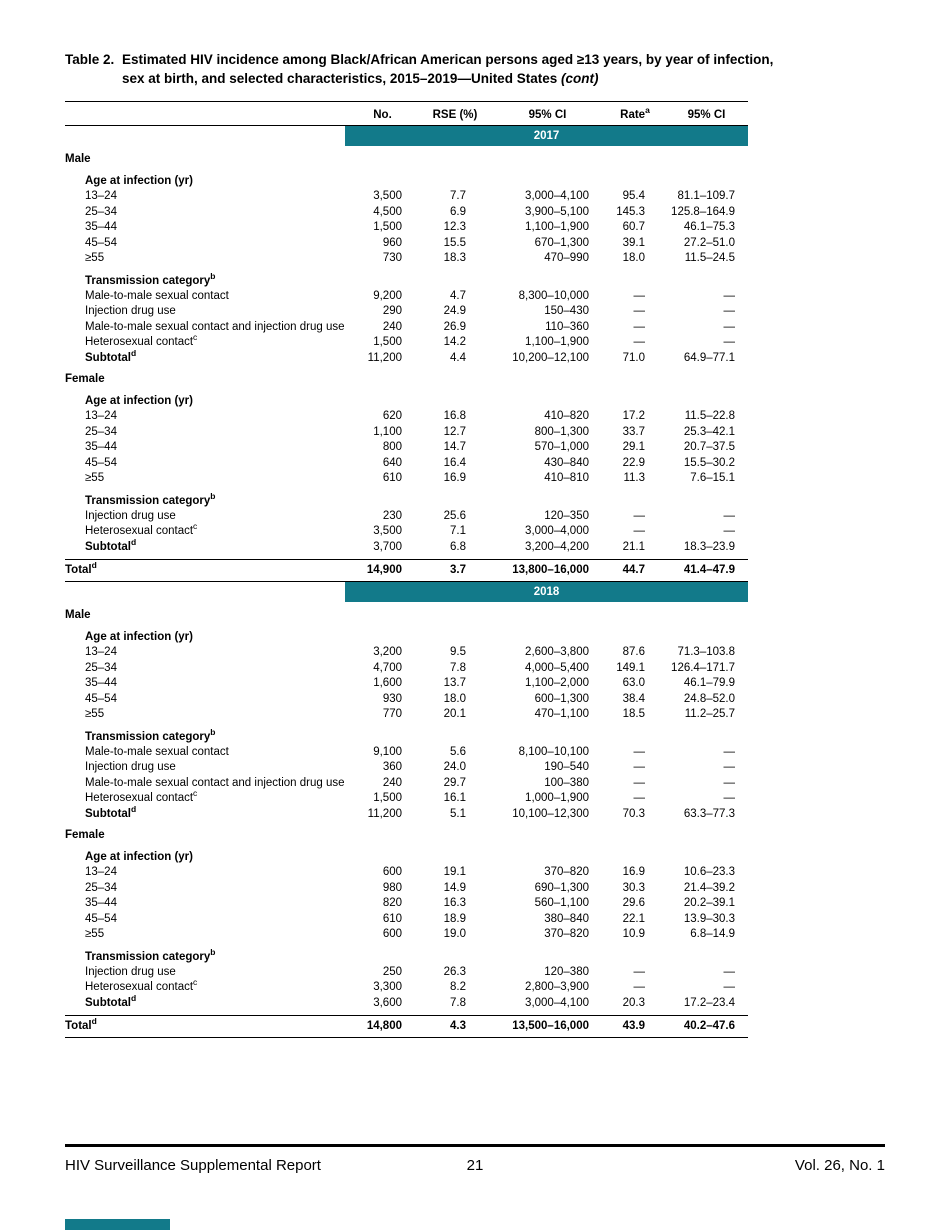 This screenshot has width=950, height=1230. Describe the element at coordinates (454, 798) in the screenshot. I see `value-cell: 16.1` at that location.